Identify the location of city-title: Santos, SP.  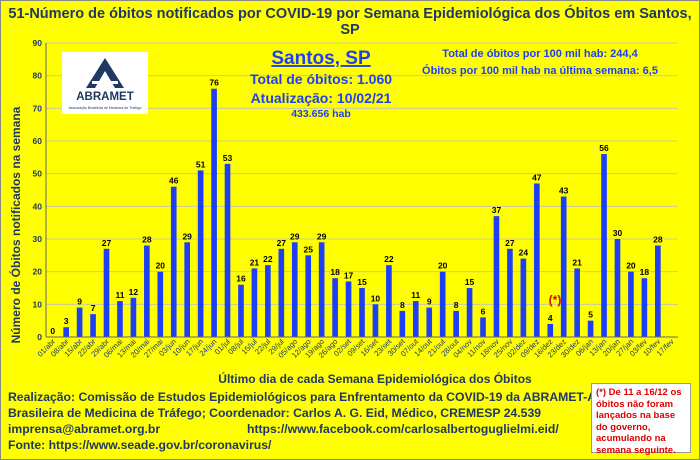
(321, 58).